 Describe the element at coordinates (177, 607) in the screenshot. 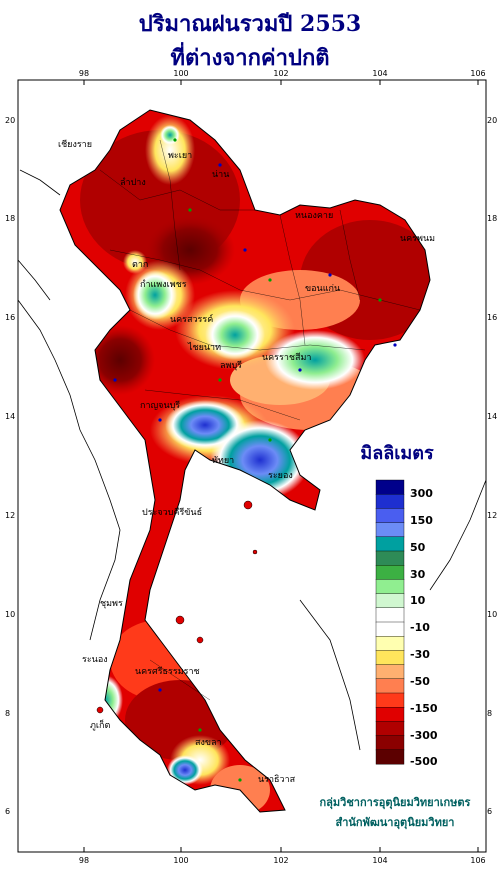

I see `islands` at that location.